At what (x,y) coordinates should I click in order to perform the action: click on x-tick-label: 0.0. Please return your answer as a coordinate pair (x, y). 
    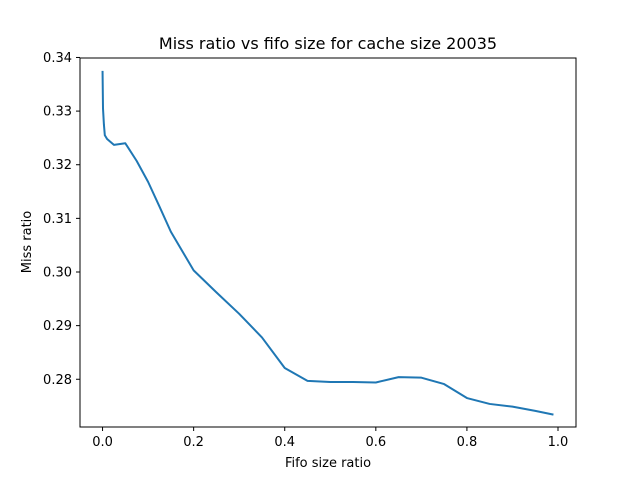
    Looking at the image, I should click on (102, 442).